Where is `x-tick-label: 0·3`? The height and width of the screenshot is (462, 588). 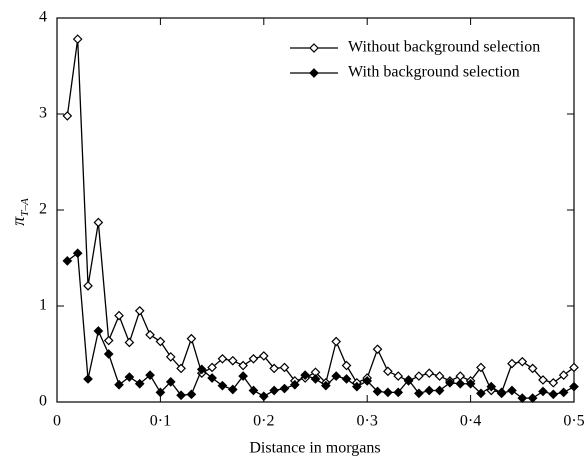
x-tick-label: 0·3 is located at coordinates (367, 421).